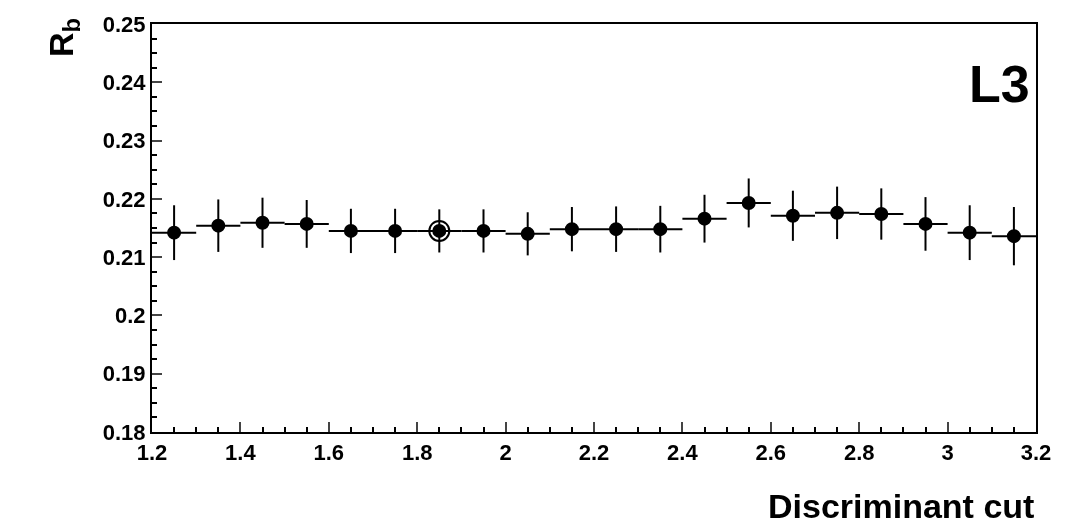 This screenshot has height=527, width=1076. I want to click on x-tick-label: 2.2, so click(594, 453).